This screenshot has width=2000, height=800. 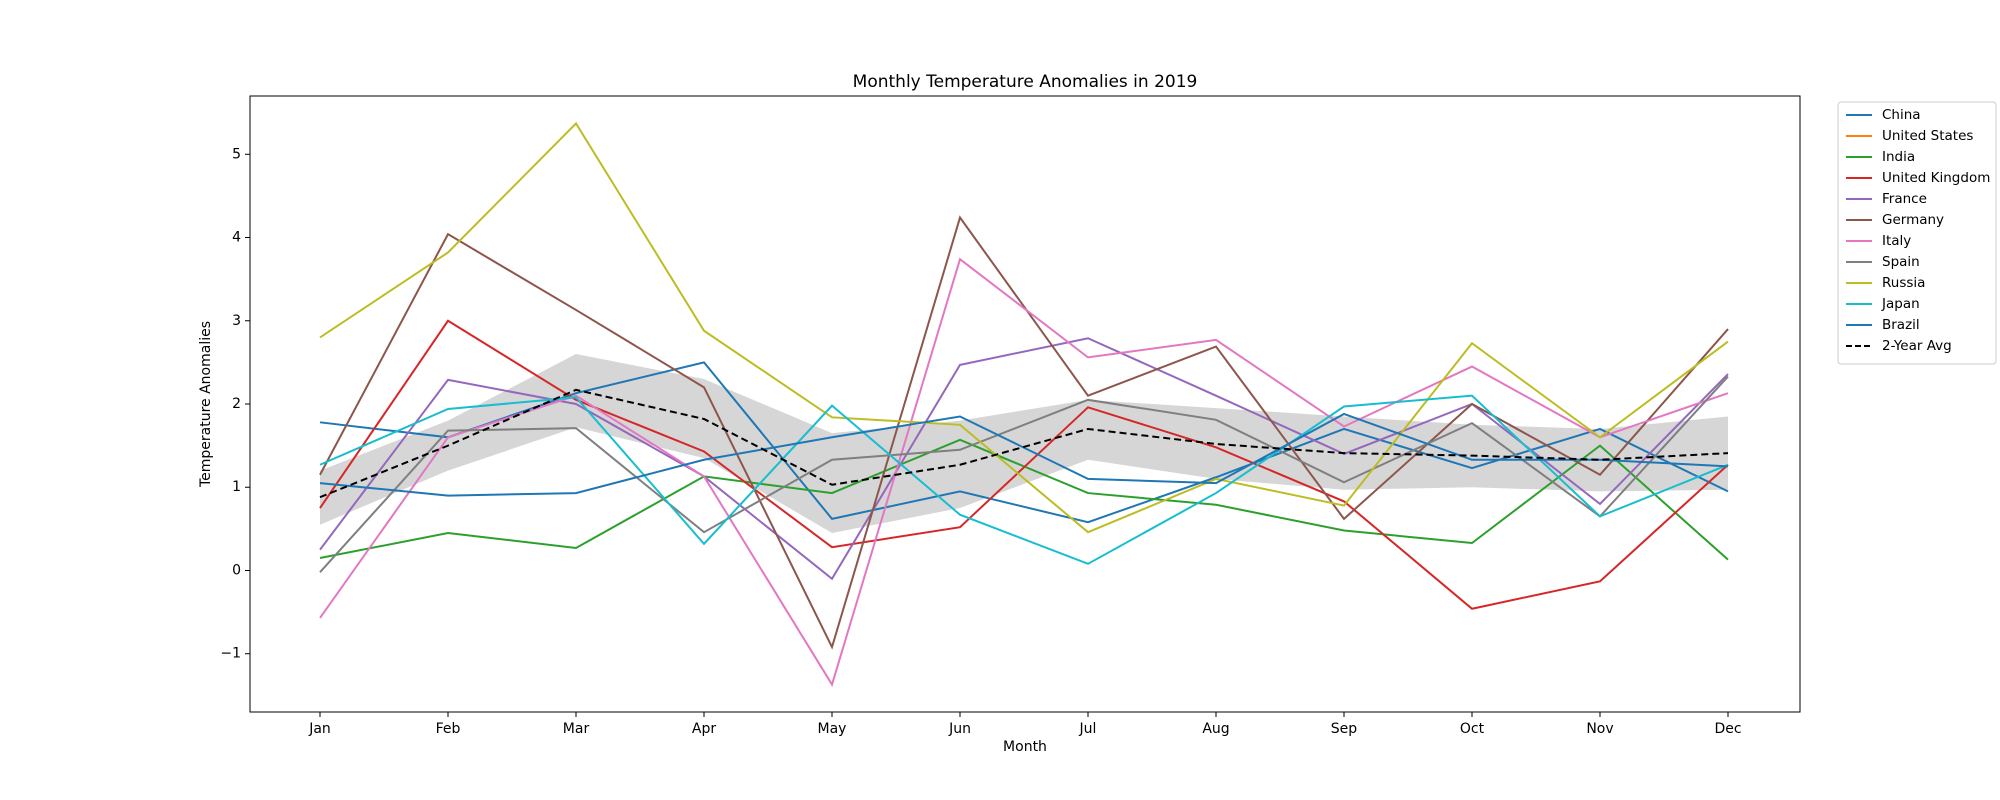 I want to click on x-tick-label: Jan, so click(x=319, y=729).